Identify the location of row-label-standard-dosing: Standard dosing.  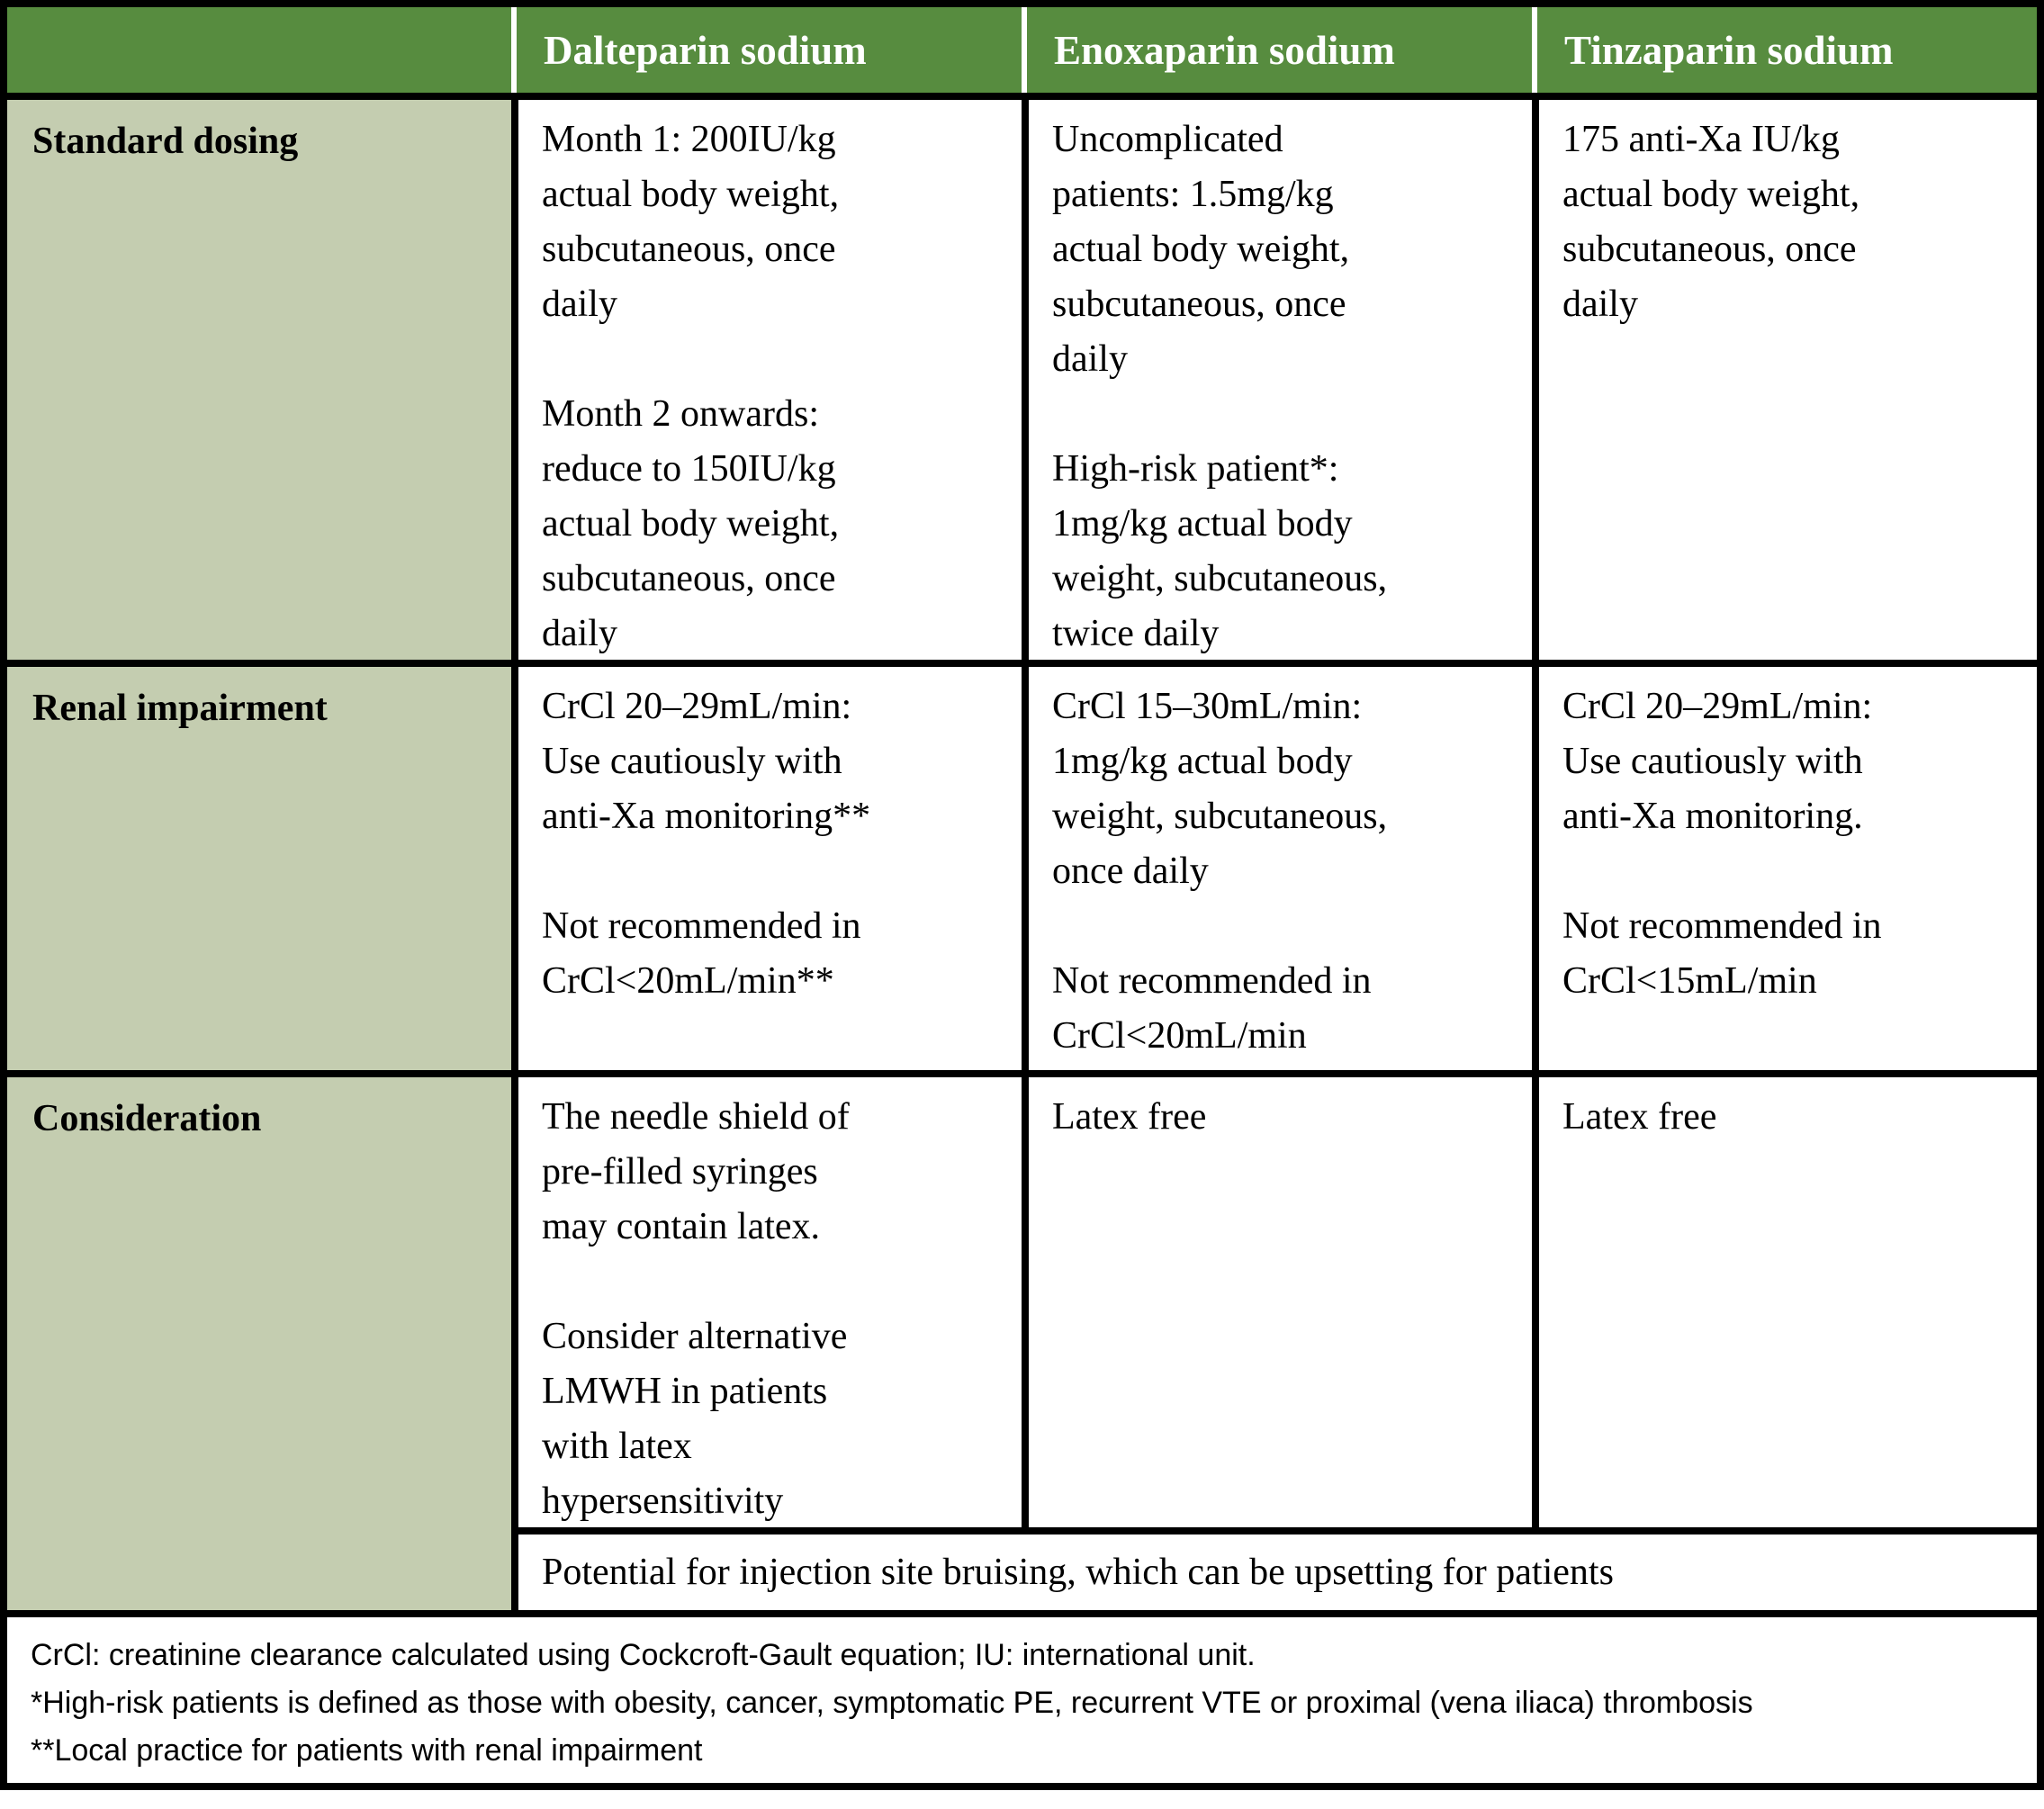
(259, 377).